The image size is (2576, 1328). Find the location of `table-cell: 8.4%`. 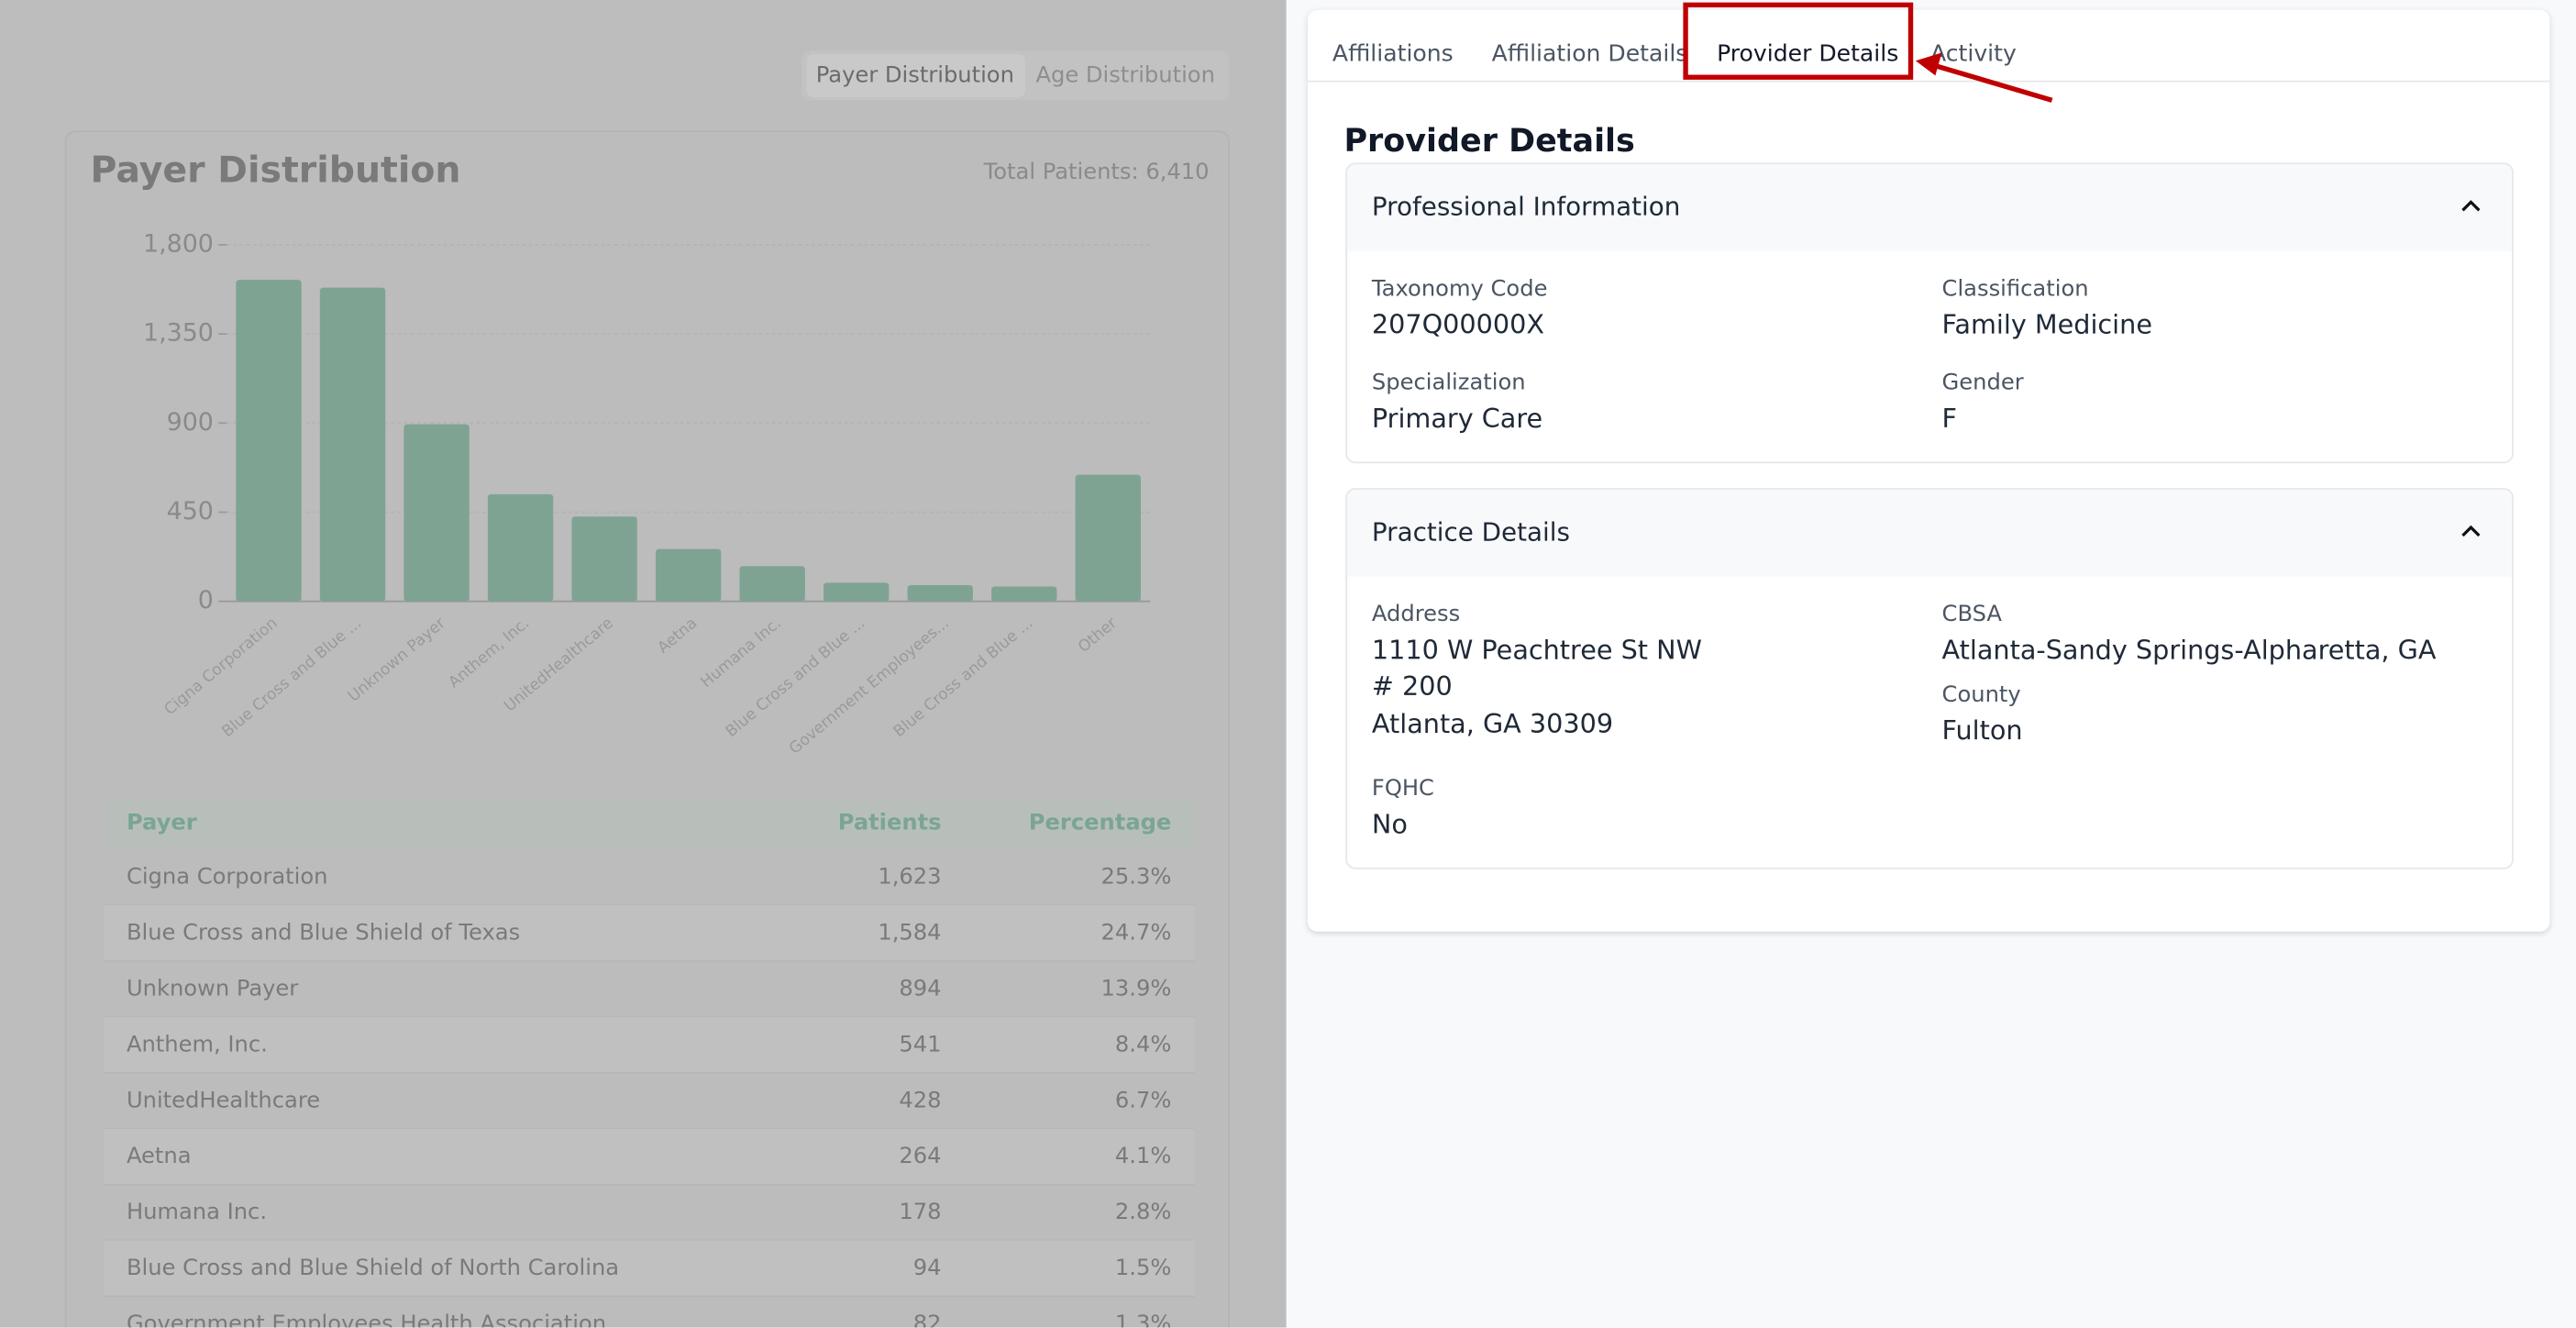

table-cell: 8.4% is located at coordinates (1143, 1044).